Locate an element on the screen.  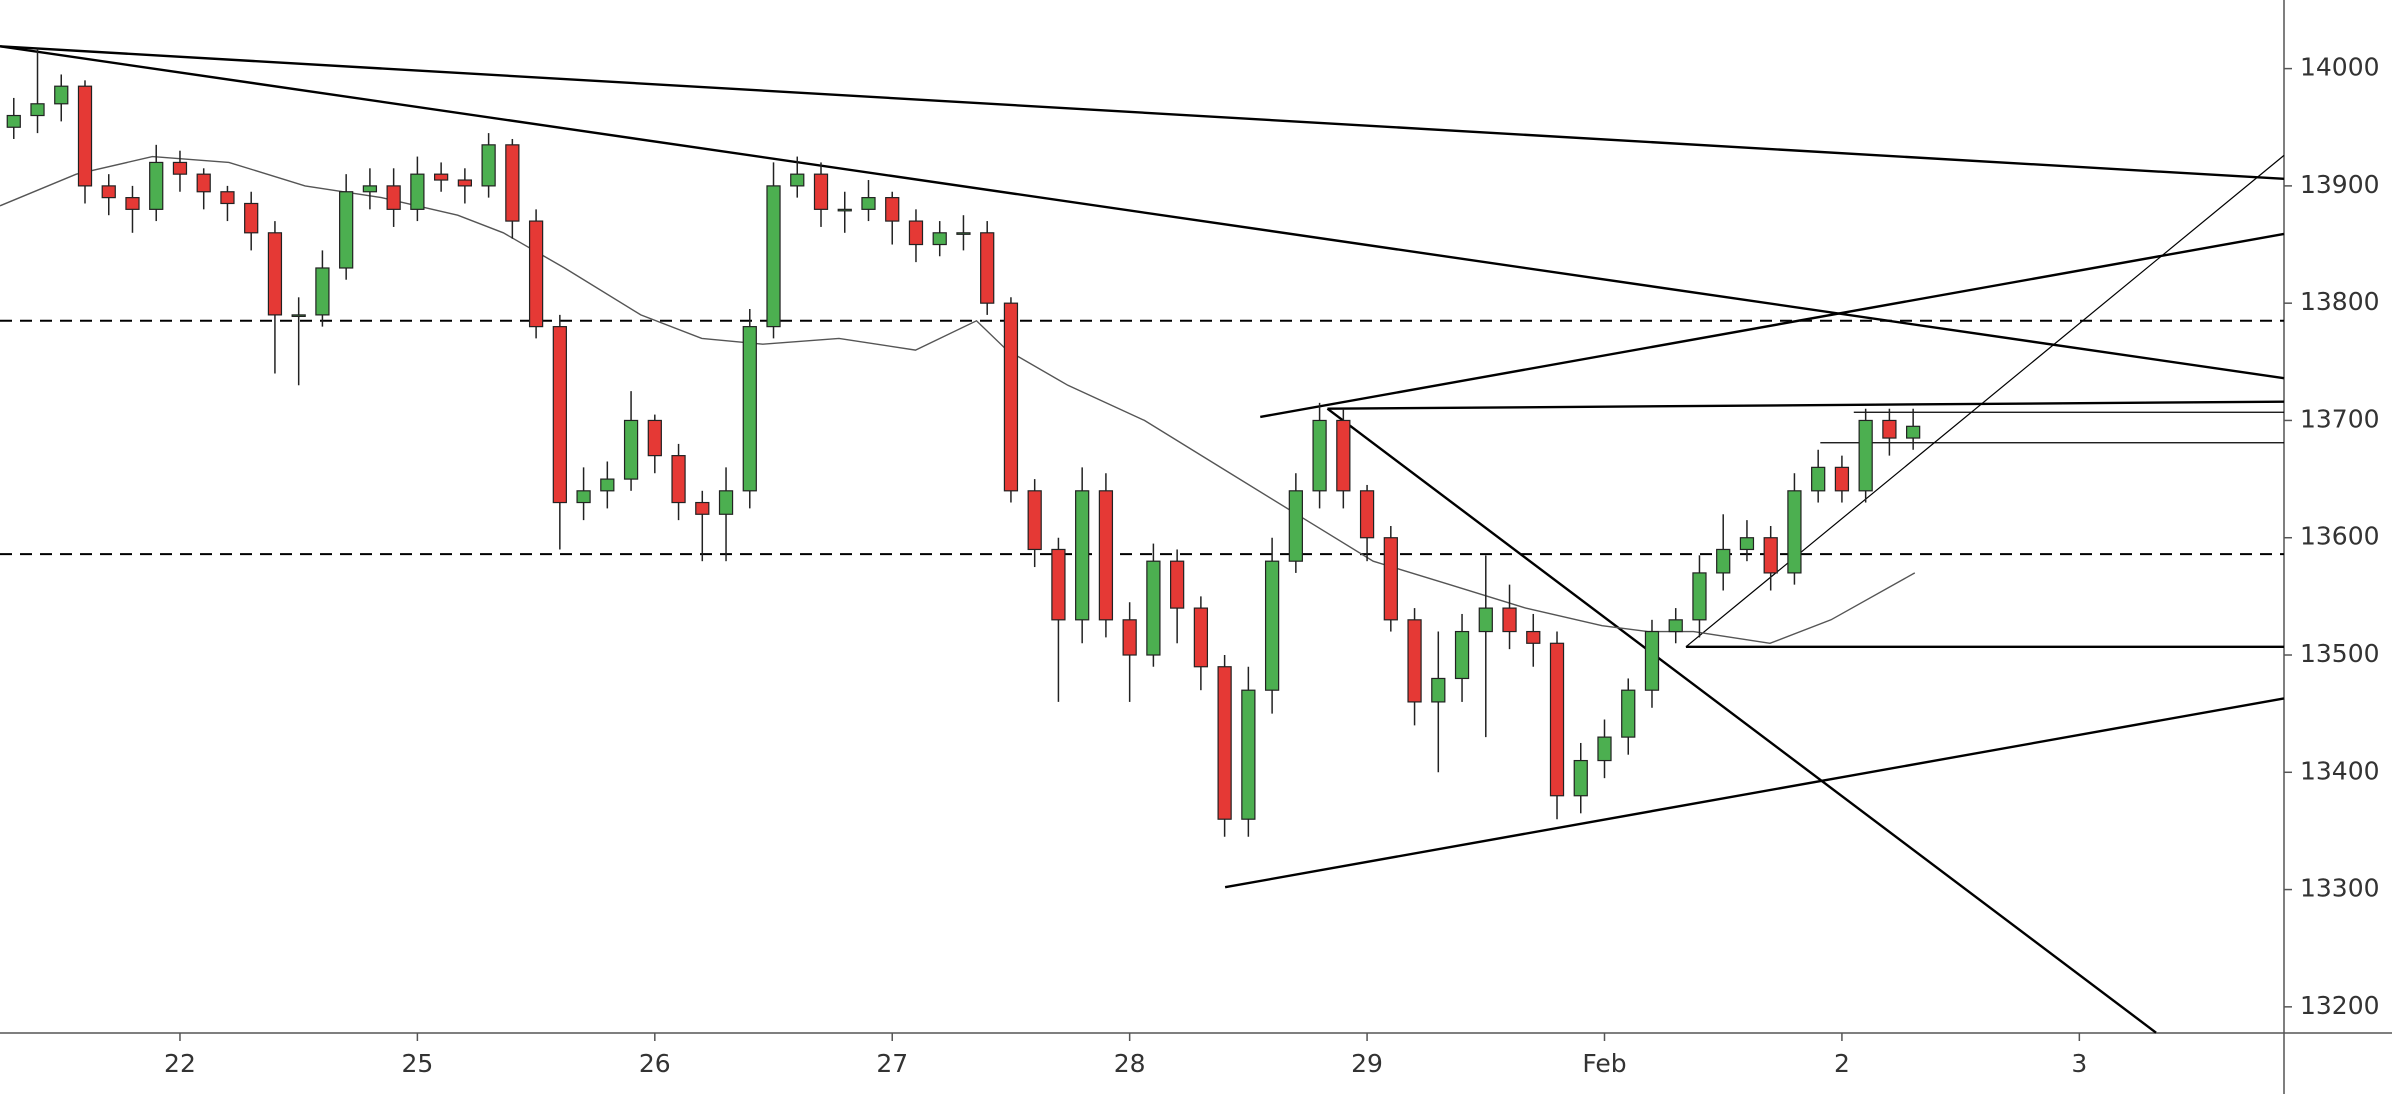
x-tick-label: 2 is located at coordinates (1842, 1063).